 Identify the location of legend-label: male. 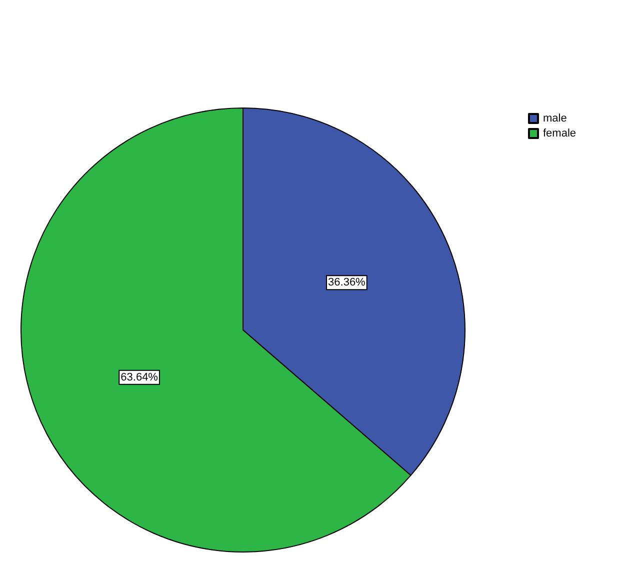
(554, 118).